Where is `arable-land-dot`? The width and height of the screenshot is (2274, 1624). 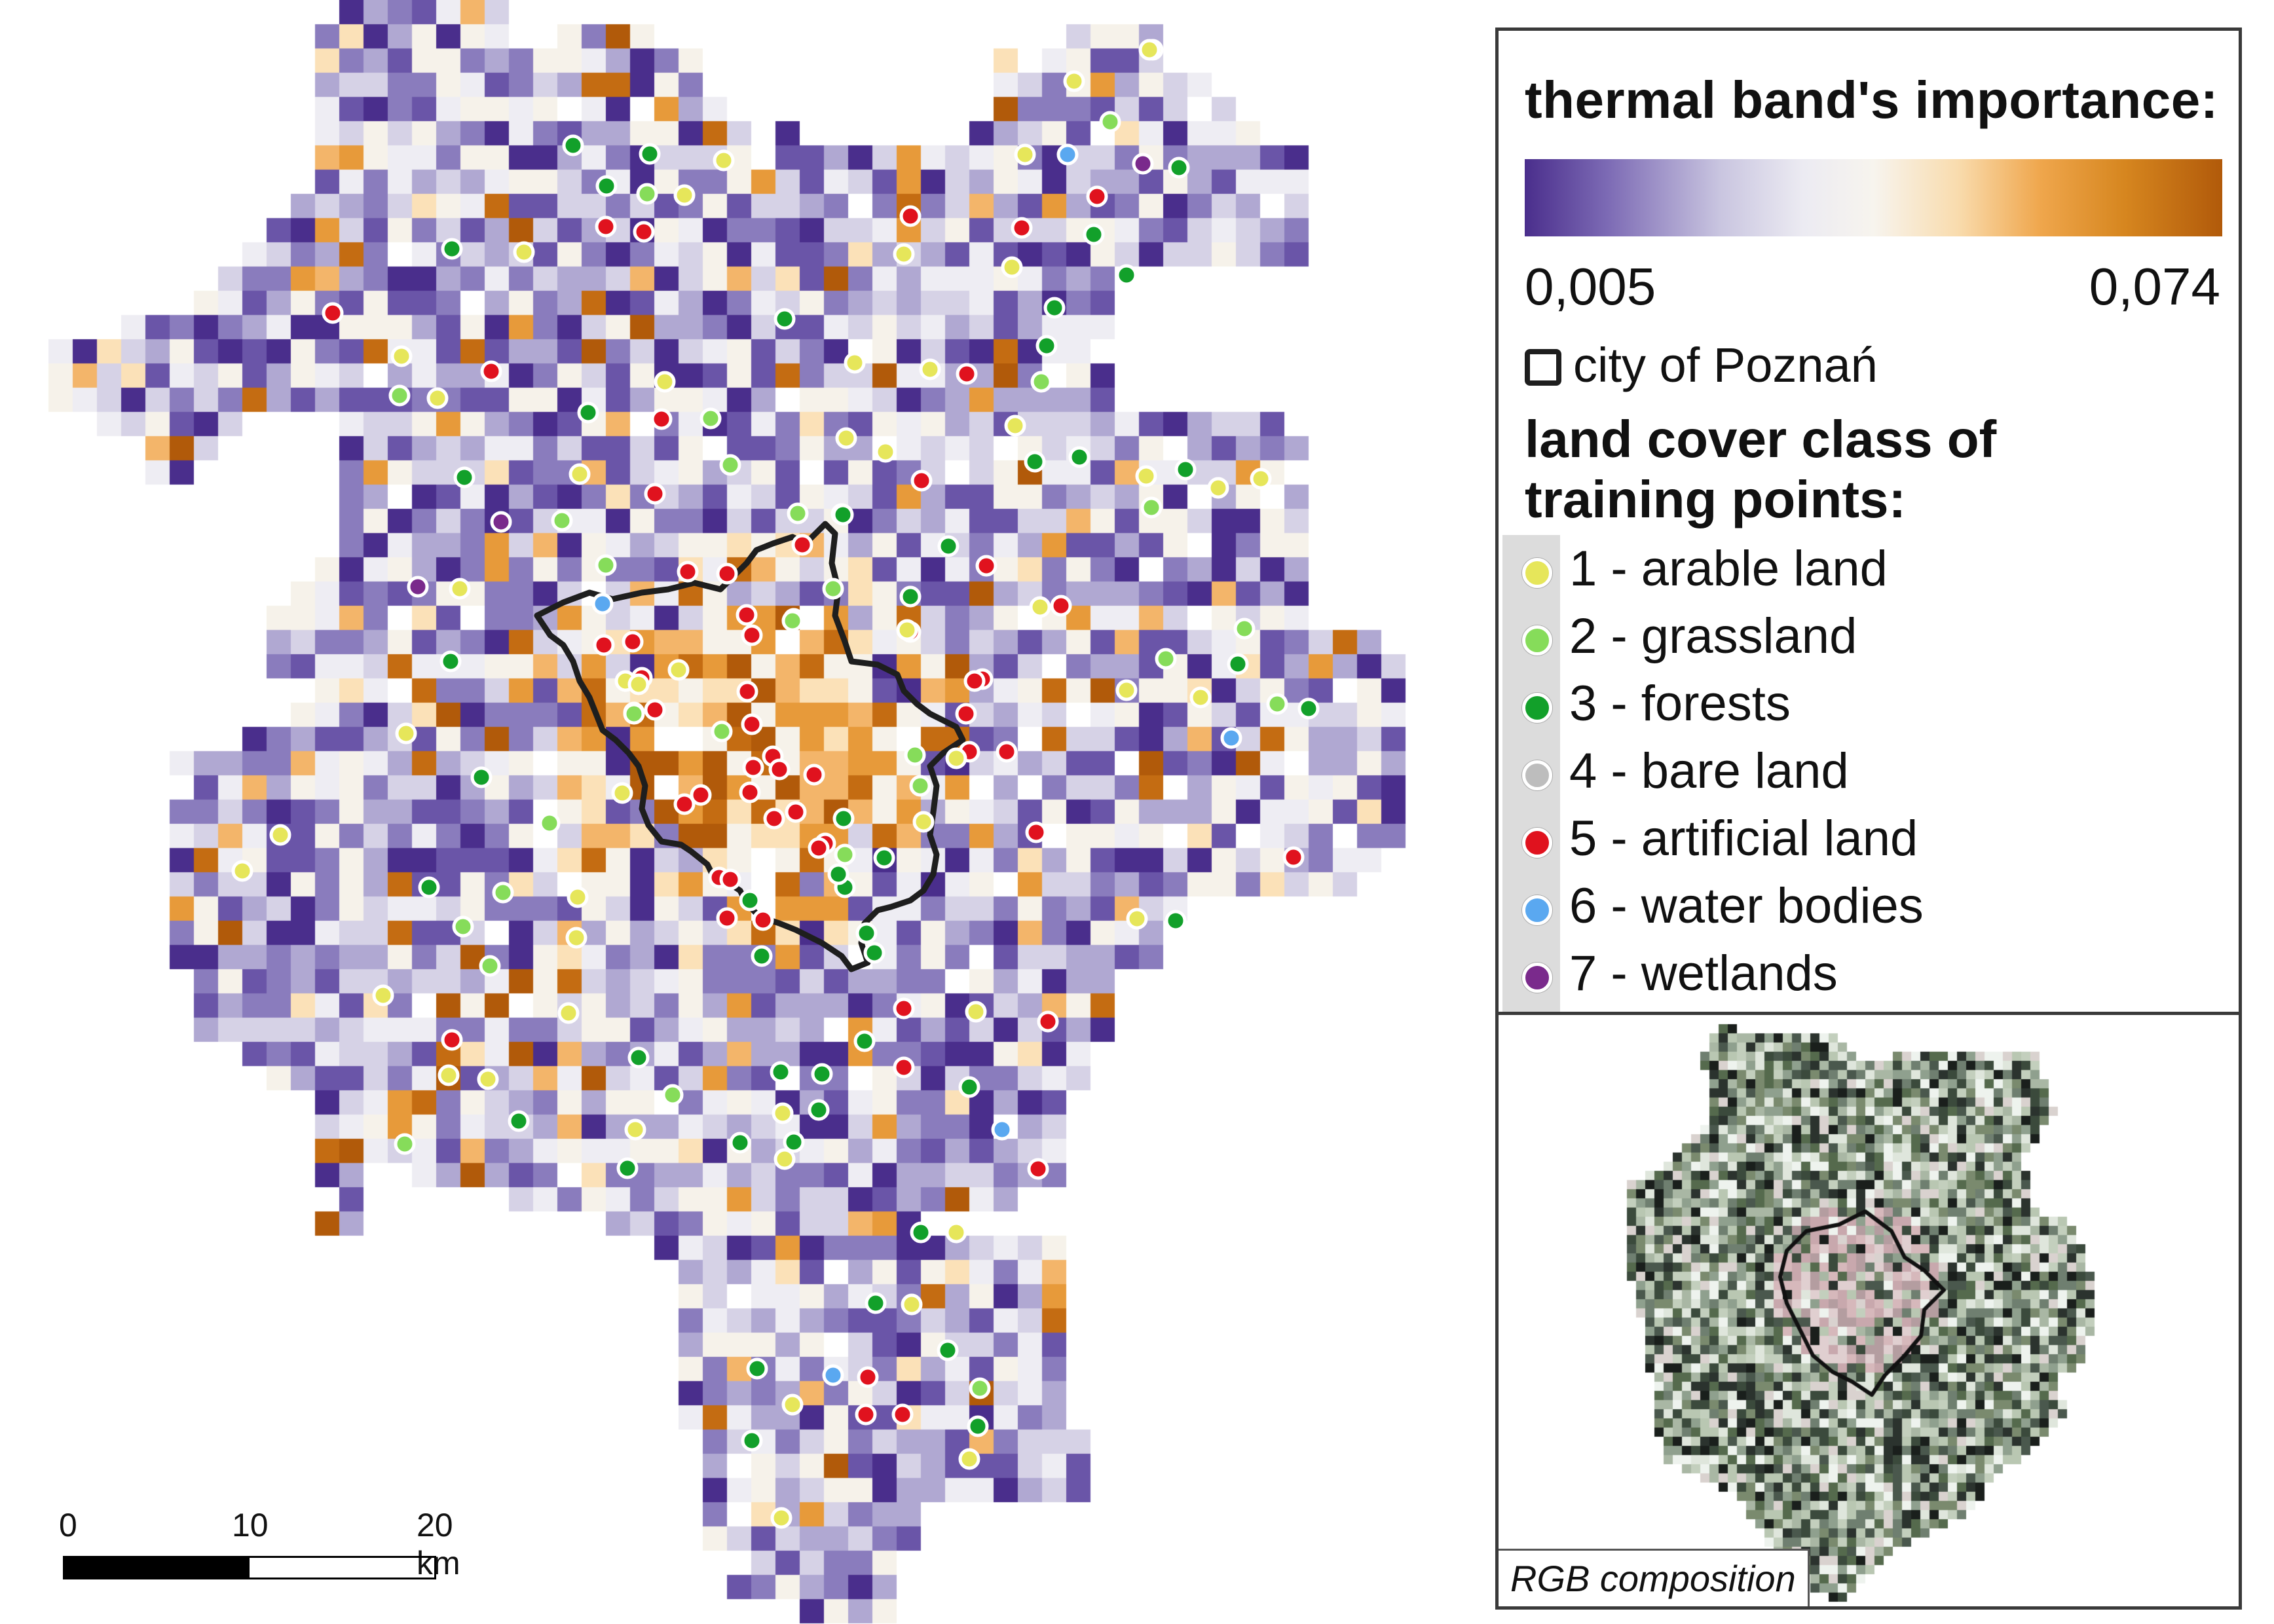 arable-land-dot is located at coordinates (1537, 573).